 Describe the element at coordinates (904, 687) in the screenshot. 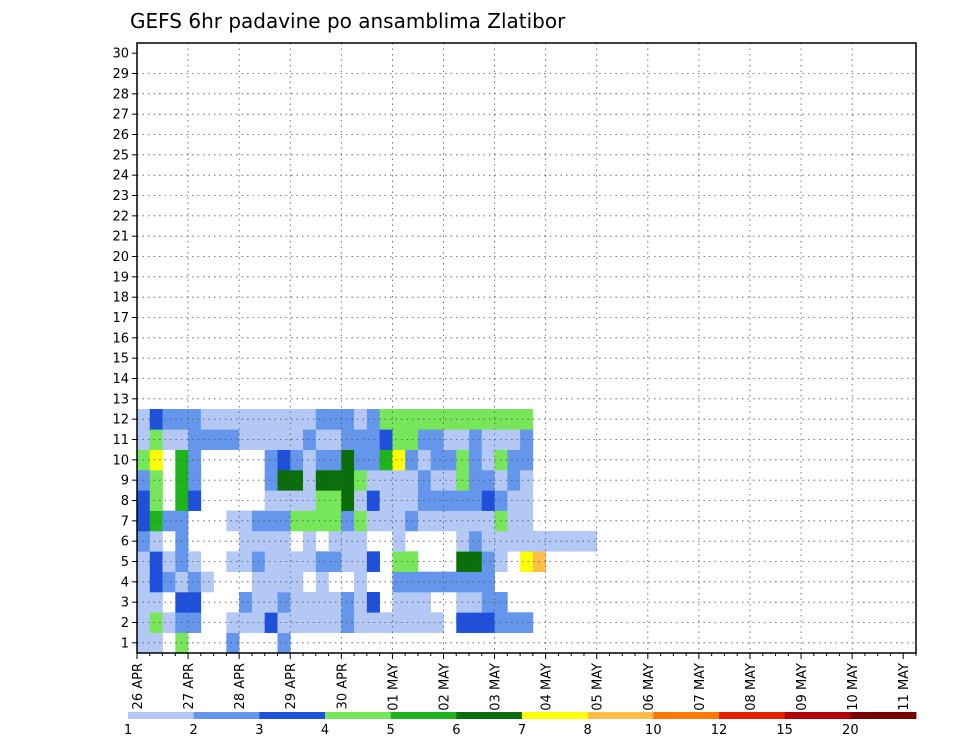

I see `x-tick-label: 11 MAY` at that location.